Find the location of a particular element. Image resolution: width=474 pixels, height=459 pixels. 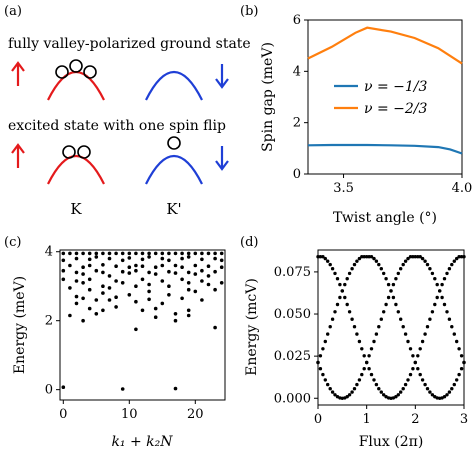

x-tick-label-d: 3 is located at coordinates (464, 419).